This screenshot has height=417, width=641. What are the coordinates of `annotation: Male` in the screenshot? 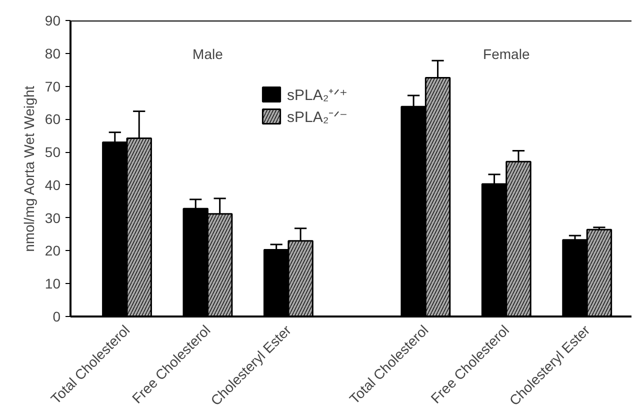 It's located at (208, 54).